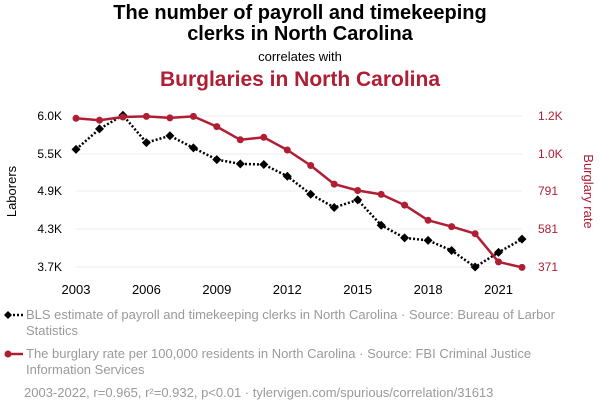  What do you see at coordinates (49, 191) in the screenshot?
I see `y-left-tick-label: 4.9K` at bounding box center [49, 191].